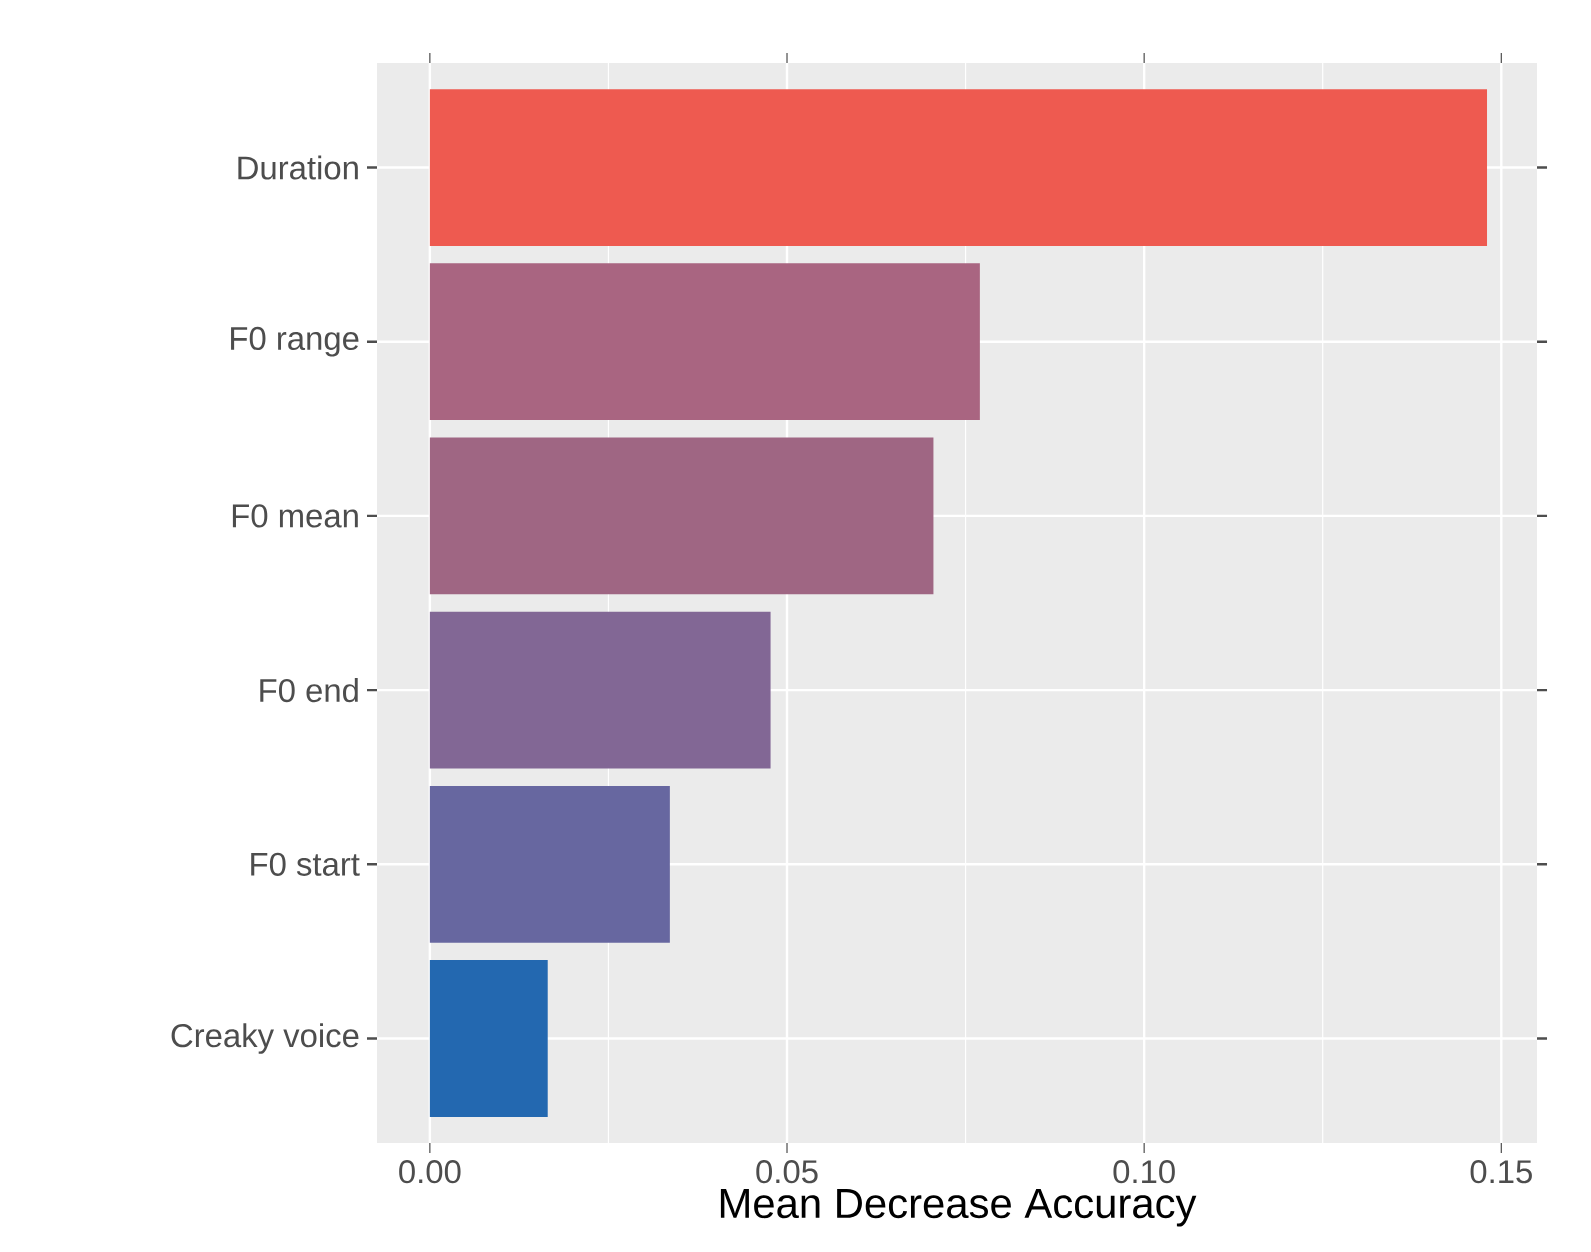  Describe the element at coordinates (1144, 1172) in the screenshot. I see `x-tick-label: 0.10` at that location.